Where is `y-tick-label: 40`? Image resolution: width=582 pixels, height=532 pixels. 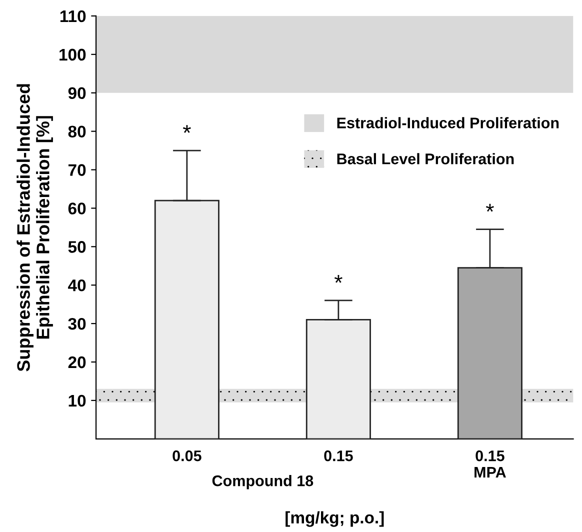 y-tick-label: 40 is located at coordinates (77, 286).